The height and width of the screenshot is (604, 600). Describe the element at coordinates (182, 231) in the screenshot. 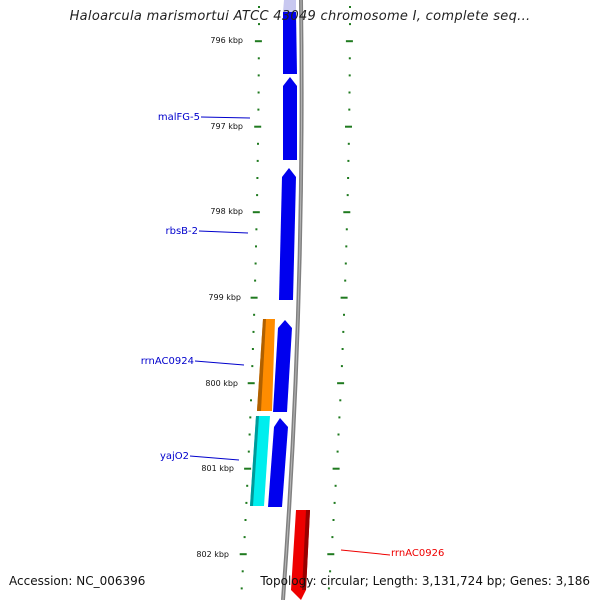

I see `gene-label-rbsb-2: rbsB-2` at that location.